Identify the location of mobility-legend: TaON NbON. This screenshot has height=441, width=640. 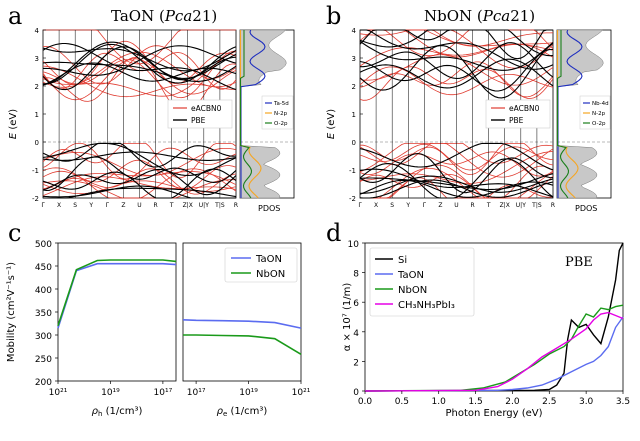
(261, 265).